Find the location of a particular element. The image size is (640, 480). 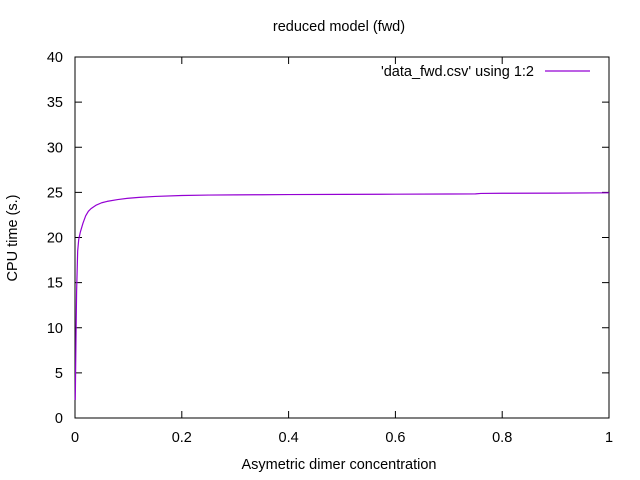

y-tick-label: 10 is located at coordinates (55, 329).